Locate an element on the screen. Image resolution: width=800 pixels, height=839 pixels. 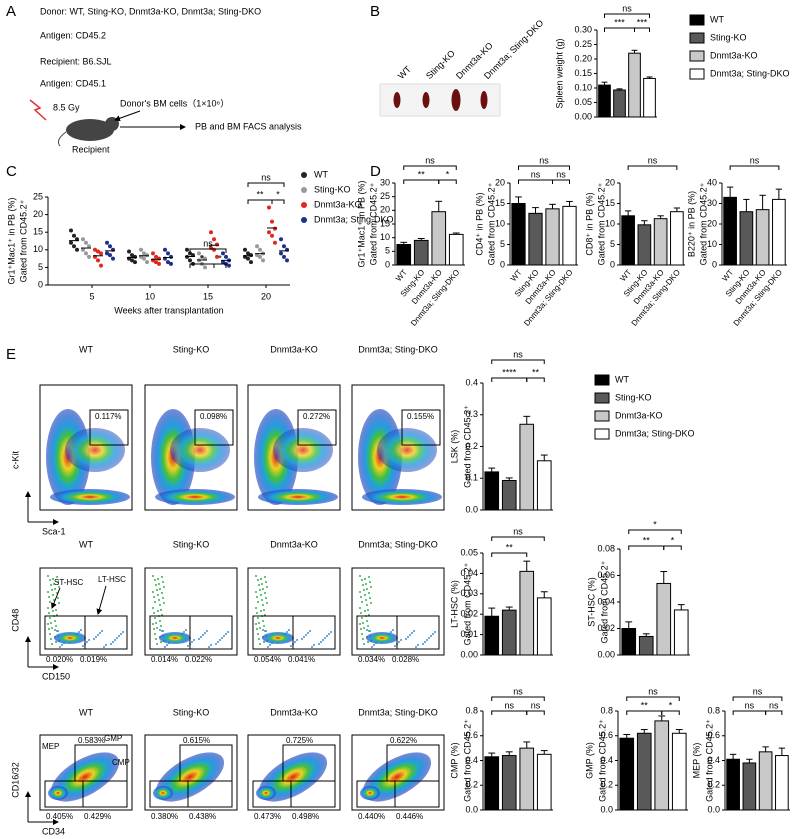
spleen is located at coordinates (426, 100).